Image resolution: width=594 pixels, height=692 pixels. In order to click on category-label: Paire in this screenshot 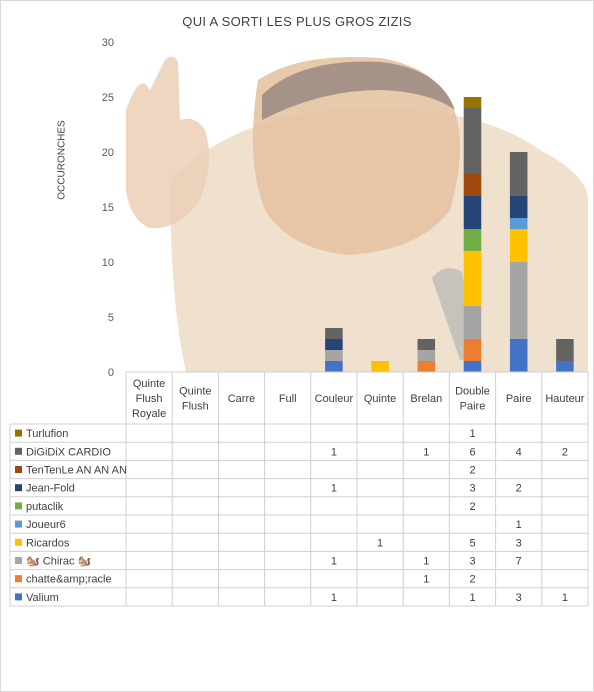, I will do `click(519, 399)`.